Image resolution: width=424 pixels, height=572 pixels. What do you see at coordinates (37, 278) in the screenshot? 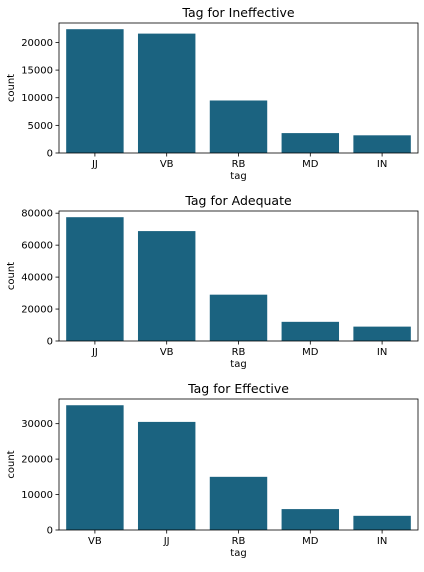
I see `y-tick-label: 40000` at bounding box center [37, 278].